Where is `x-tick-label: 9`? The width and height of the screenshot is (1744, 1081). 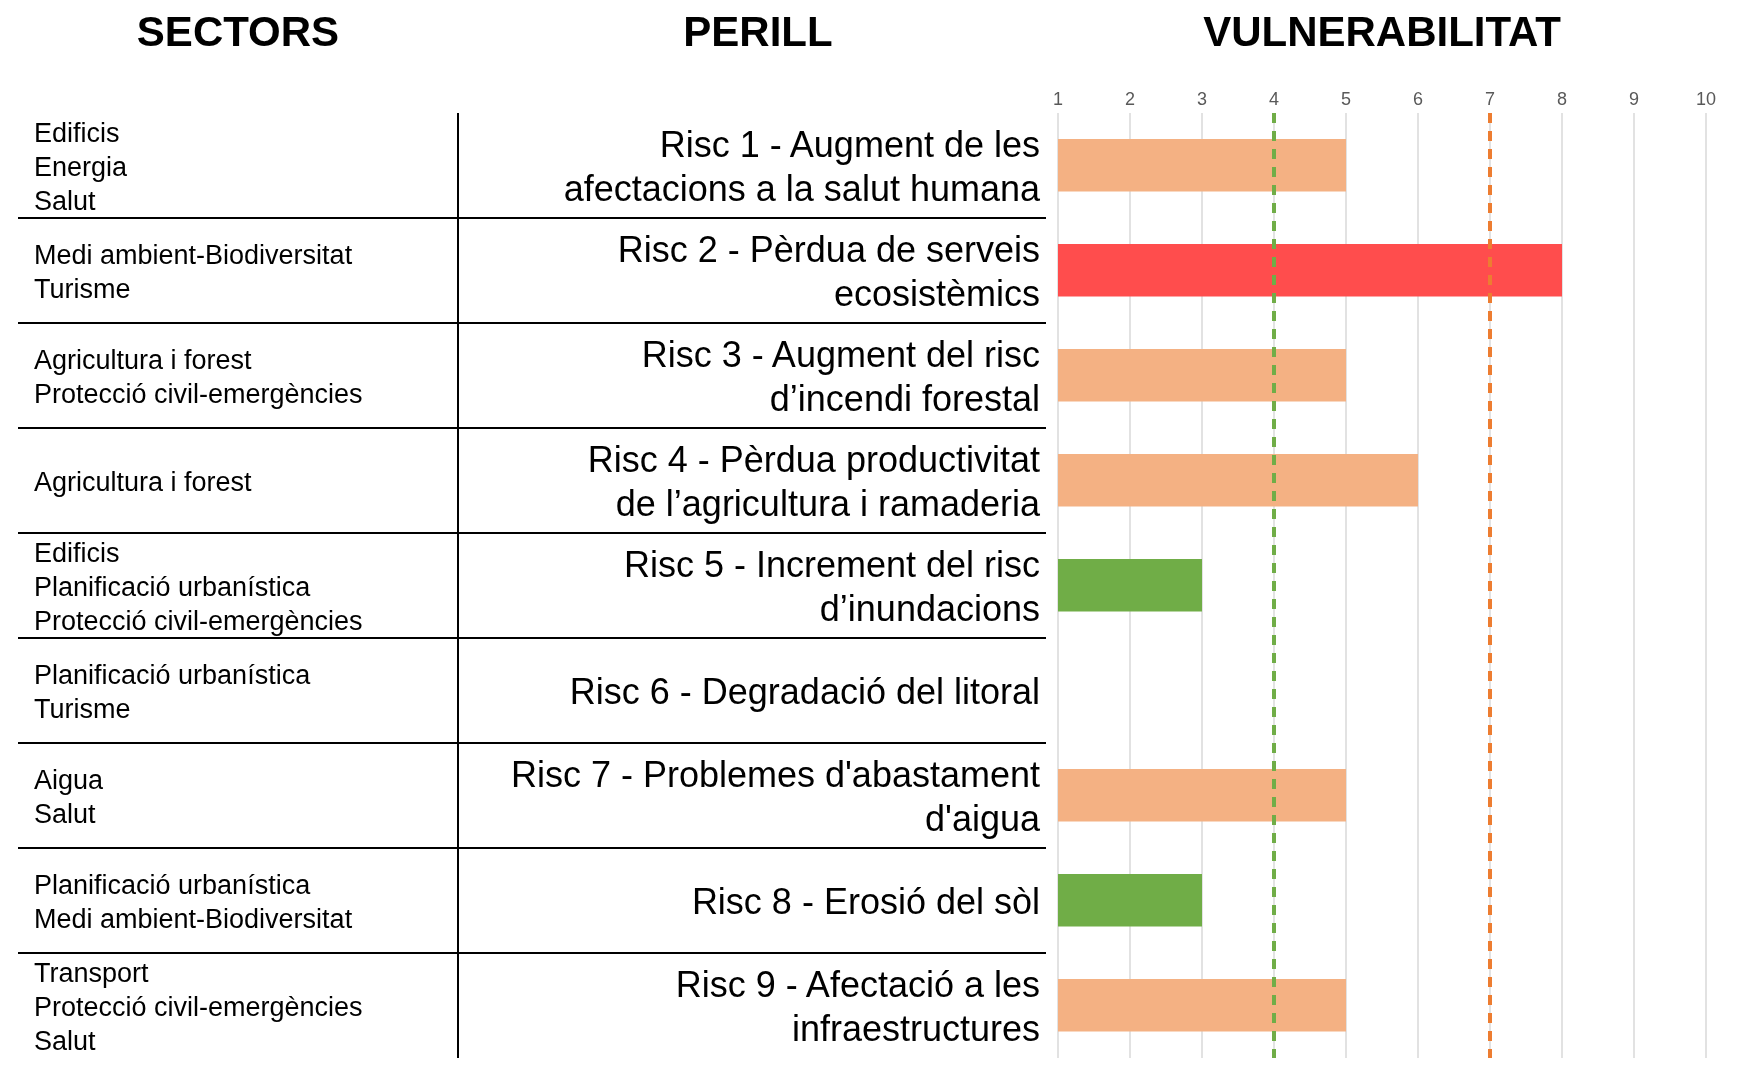
x-tick-label: 9 is located at coordinates (1634, 99).